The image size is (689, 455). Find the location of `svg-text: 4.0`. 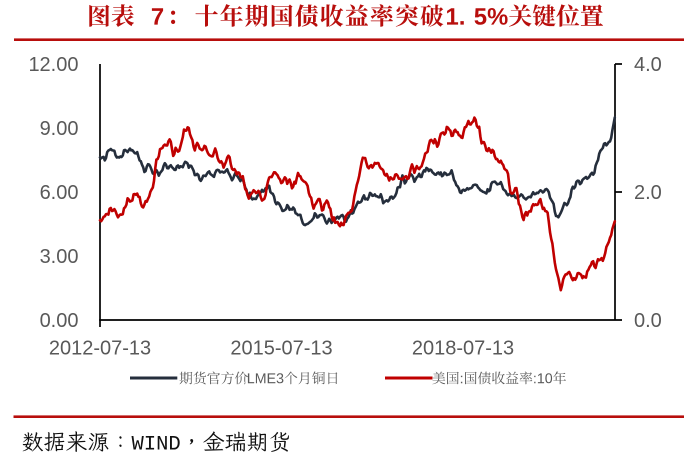

svg-text: 4.0 is located at coordinates (648, 65).